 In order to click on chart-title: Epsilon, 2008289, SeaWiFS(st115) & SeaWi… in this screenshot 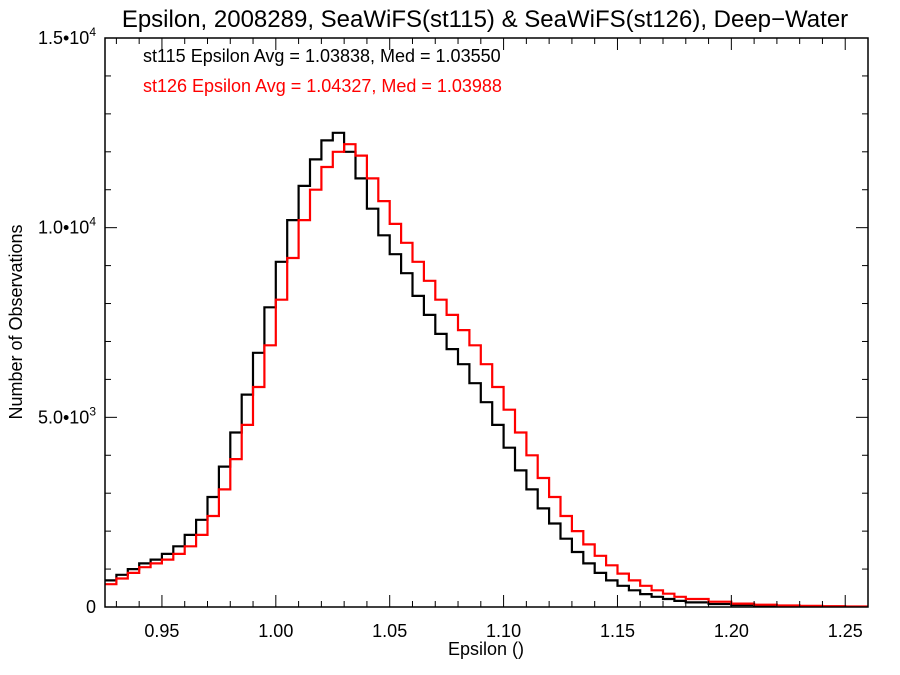, I will do `click(485, 19)`.